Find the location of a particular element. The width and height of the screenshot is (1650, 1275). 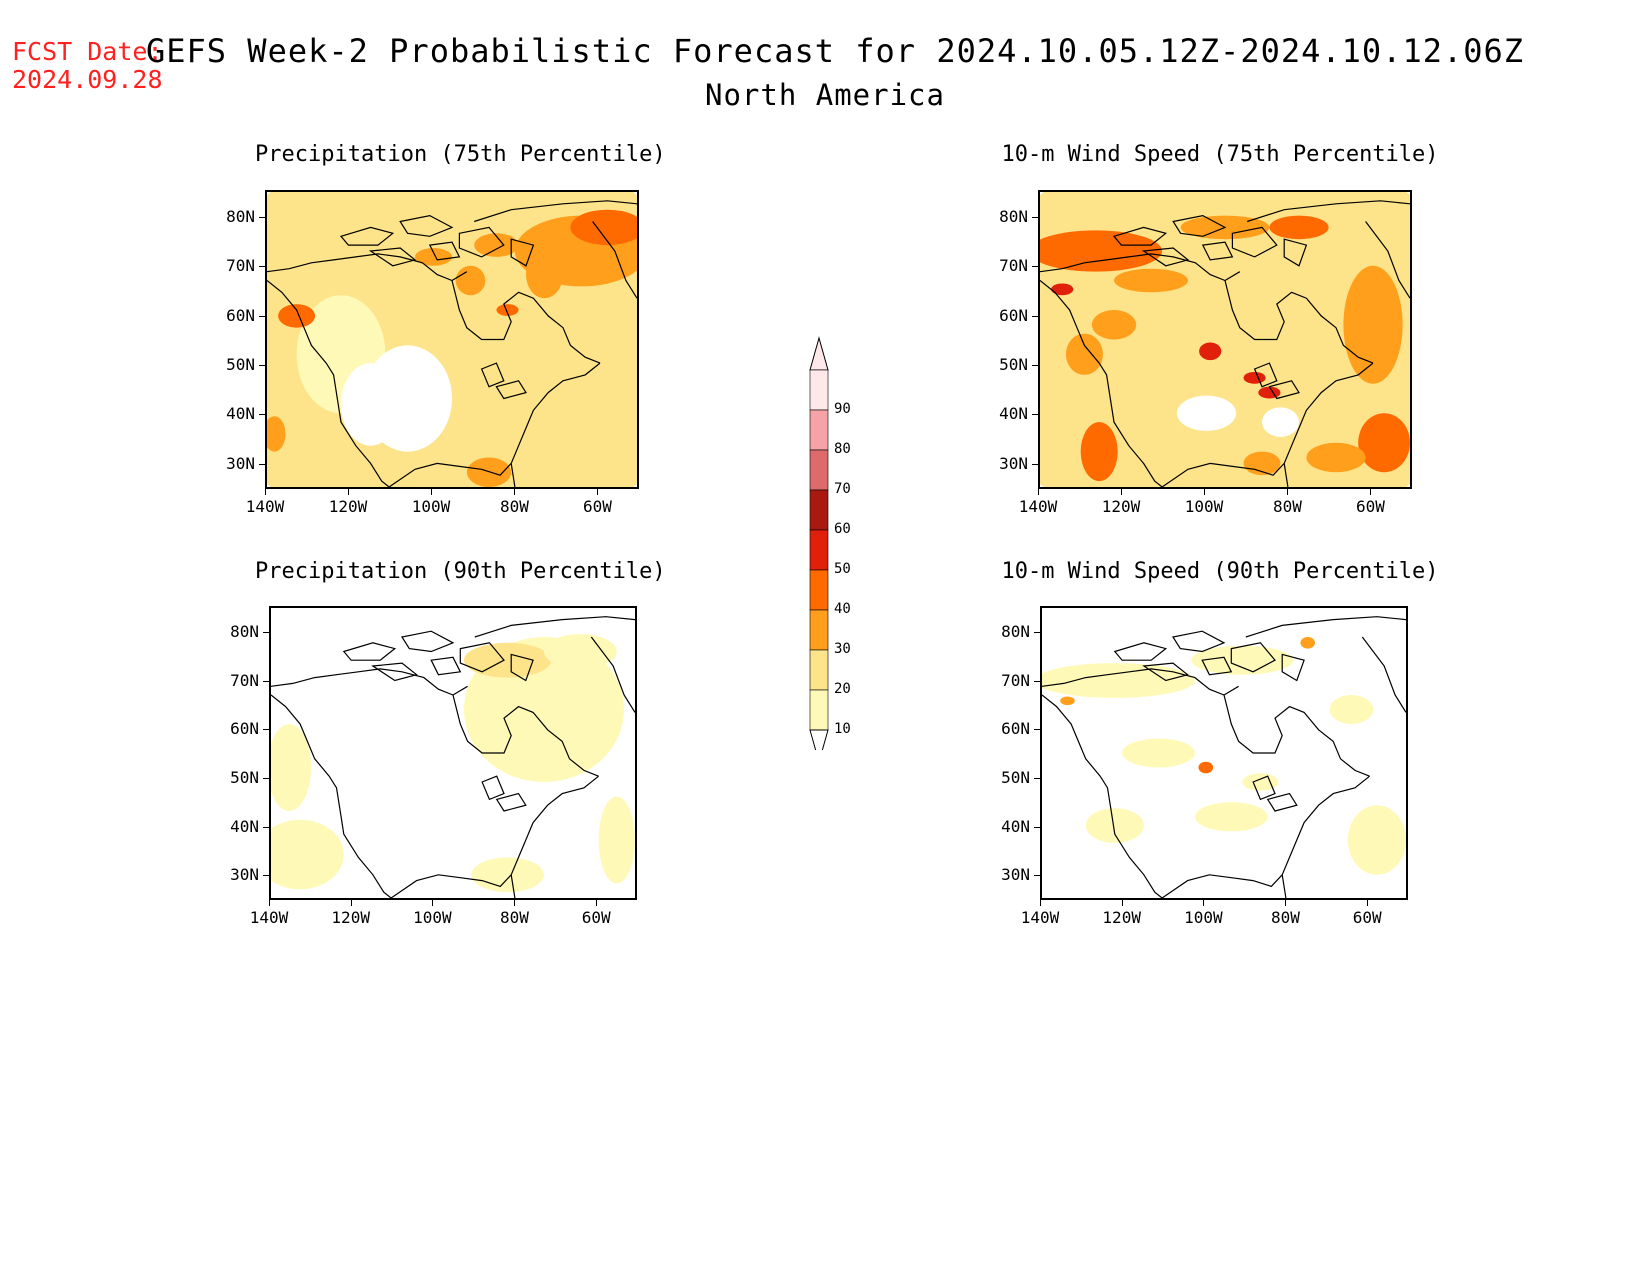

colorbar-label: 50 is located at coordinates (842, 569).